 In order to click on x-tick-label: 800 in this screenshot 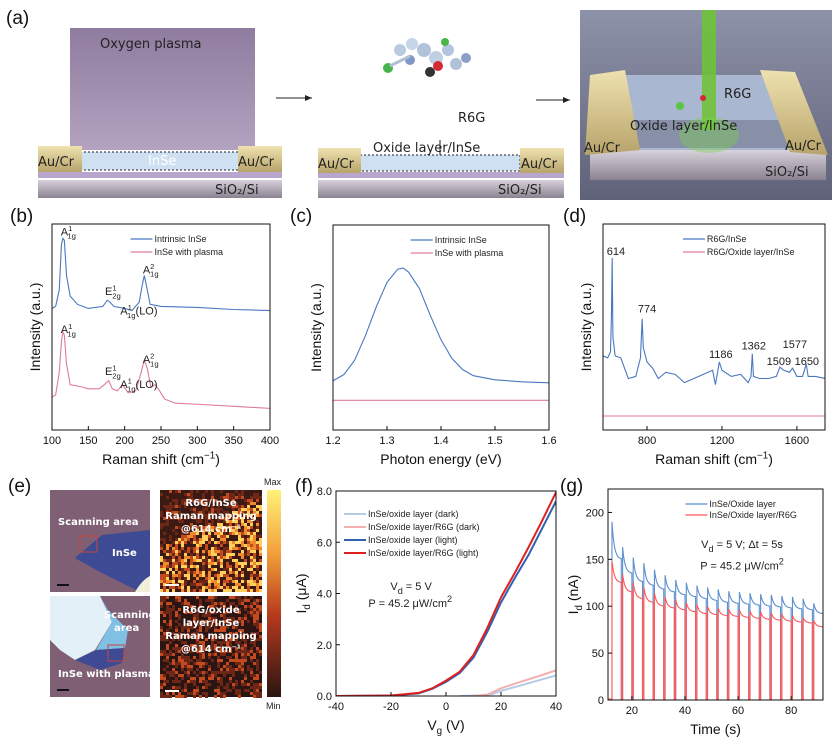, I will do `click(647, 441)`.